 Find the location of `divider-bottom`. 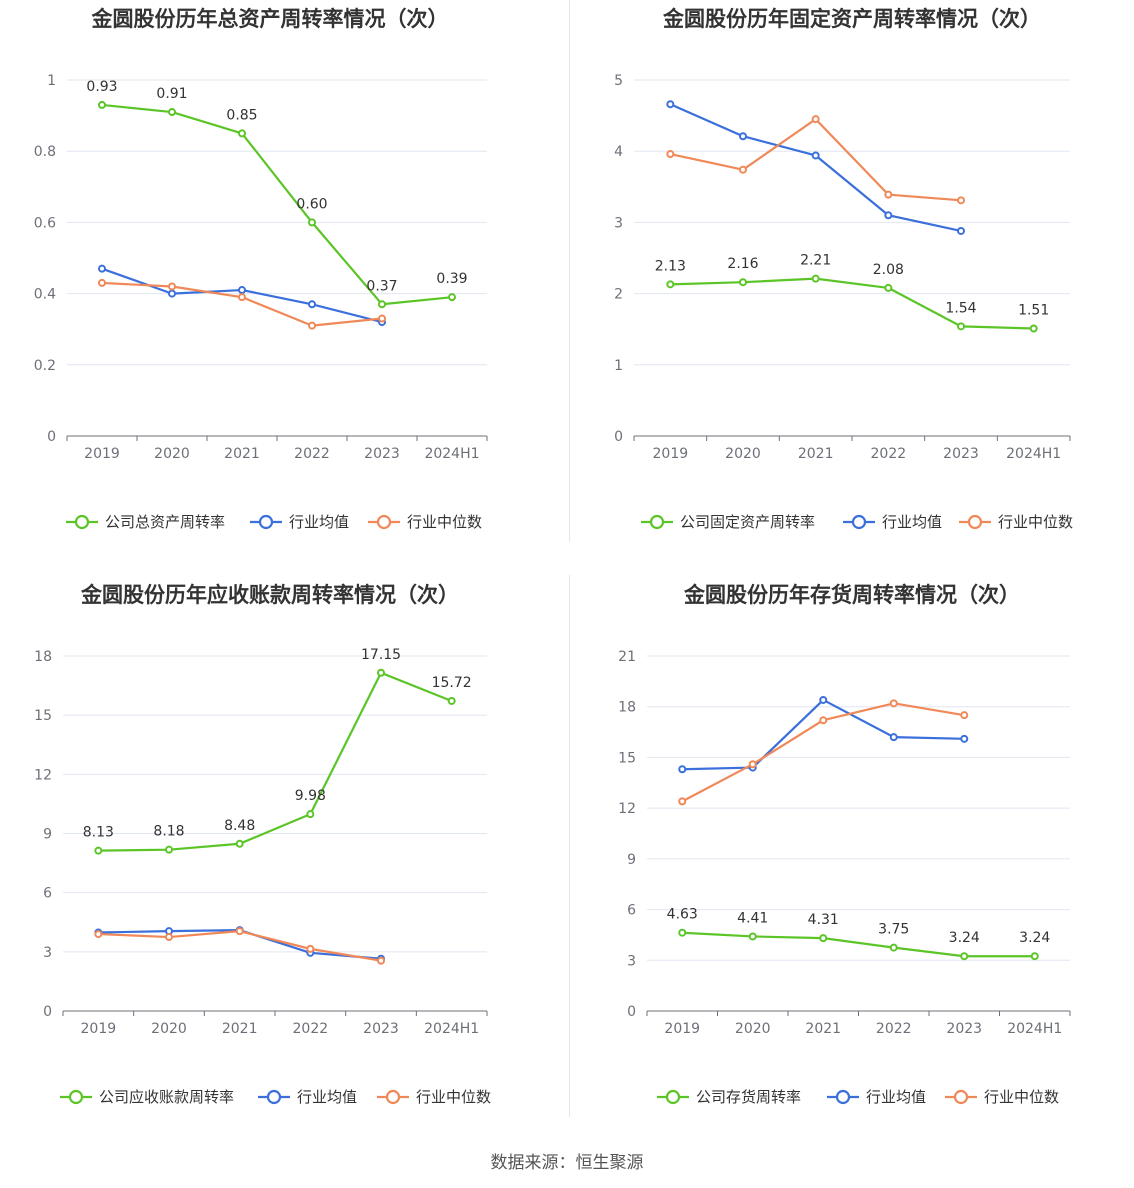

divider-bottom is located at coordinates (569, 846).